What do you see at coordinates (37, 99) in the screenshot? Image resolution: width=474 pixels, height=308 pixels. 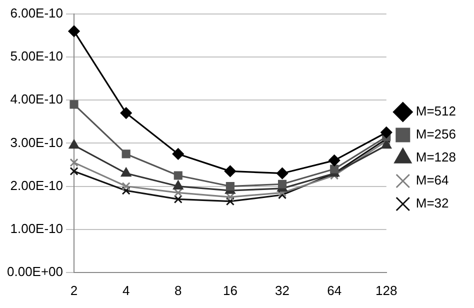 I see `y-tick-label: 4.00E-10` at bounding box center [37, 99].